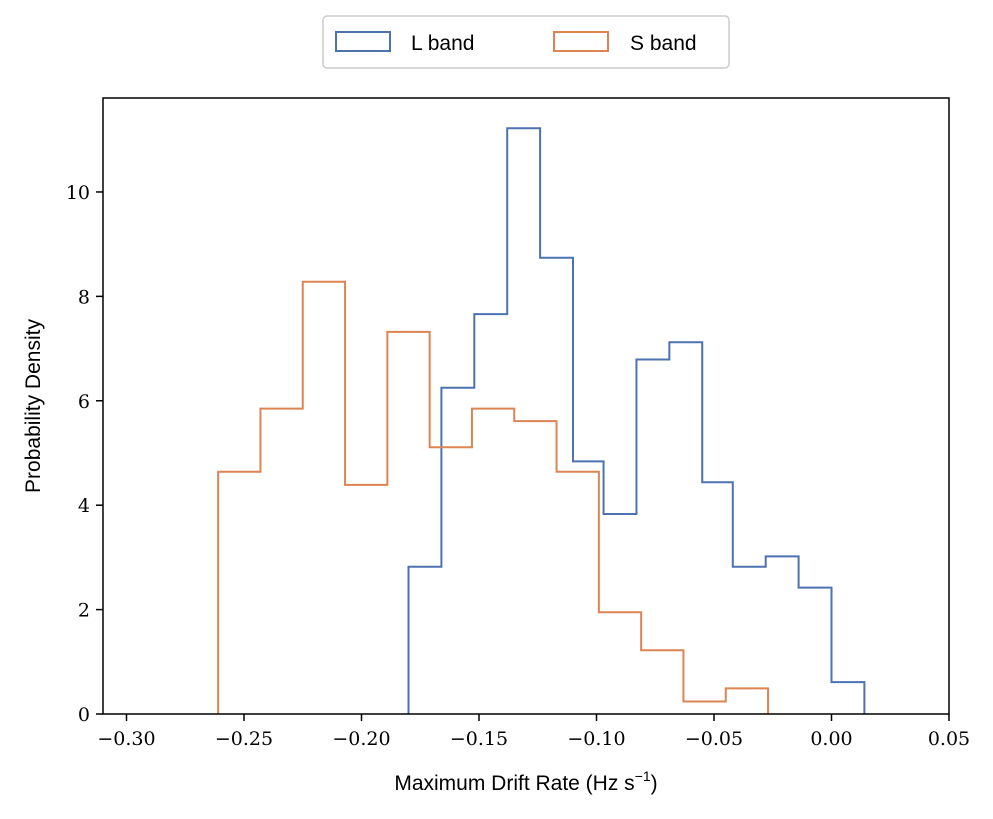 Image resolution: width=993 pixels, height=819 pixels. I want to click on x-tick-label: −0.30, so click(126, 739).